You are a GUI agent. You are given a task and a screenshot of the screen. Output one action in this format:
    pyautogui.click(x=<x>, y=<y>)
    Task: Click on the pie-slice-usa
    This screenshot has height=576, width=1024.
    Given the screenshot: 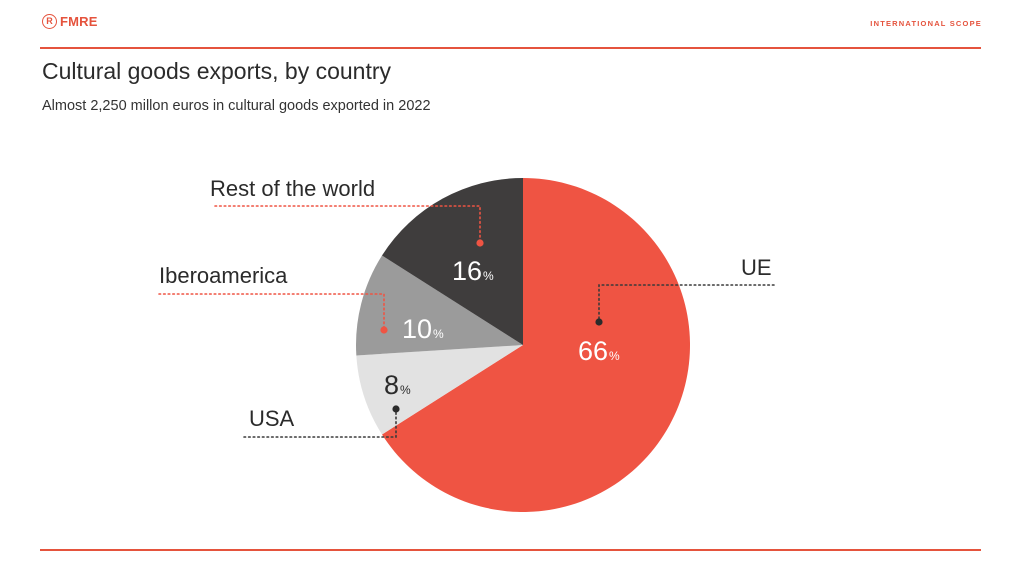 What is the action you would take?
    pyautogui.click(x=439, y=390)
    